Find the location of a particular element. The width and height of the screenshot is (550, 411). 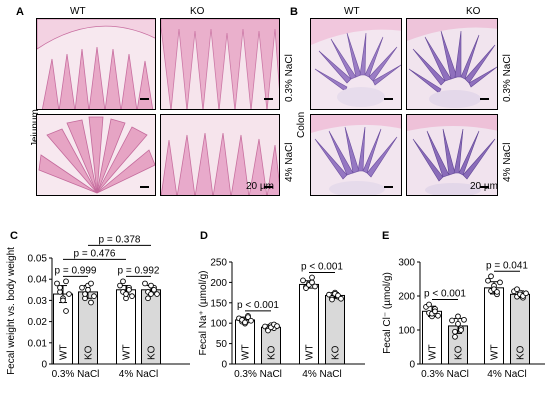

panel-a-scale-label: 20 µm is located at coordinates (260, 186).